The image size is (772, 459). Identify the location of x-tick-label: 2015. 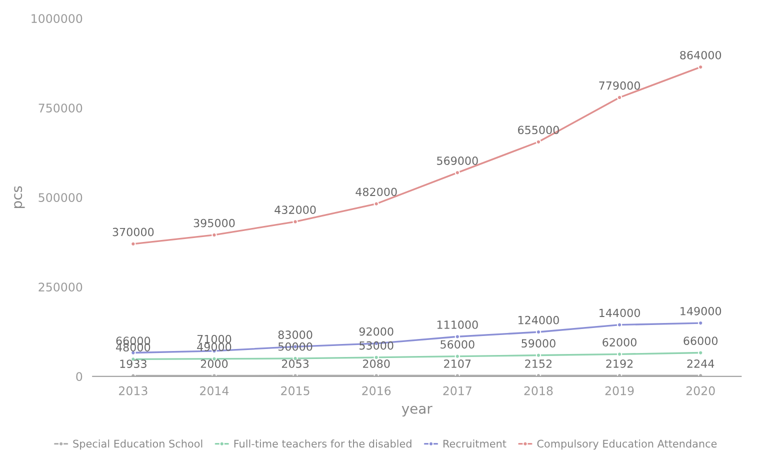
(295, 391).